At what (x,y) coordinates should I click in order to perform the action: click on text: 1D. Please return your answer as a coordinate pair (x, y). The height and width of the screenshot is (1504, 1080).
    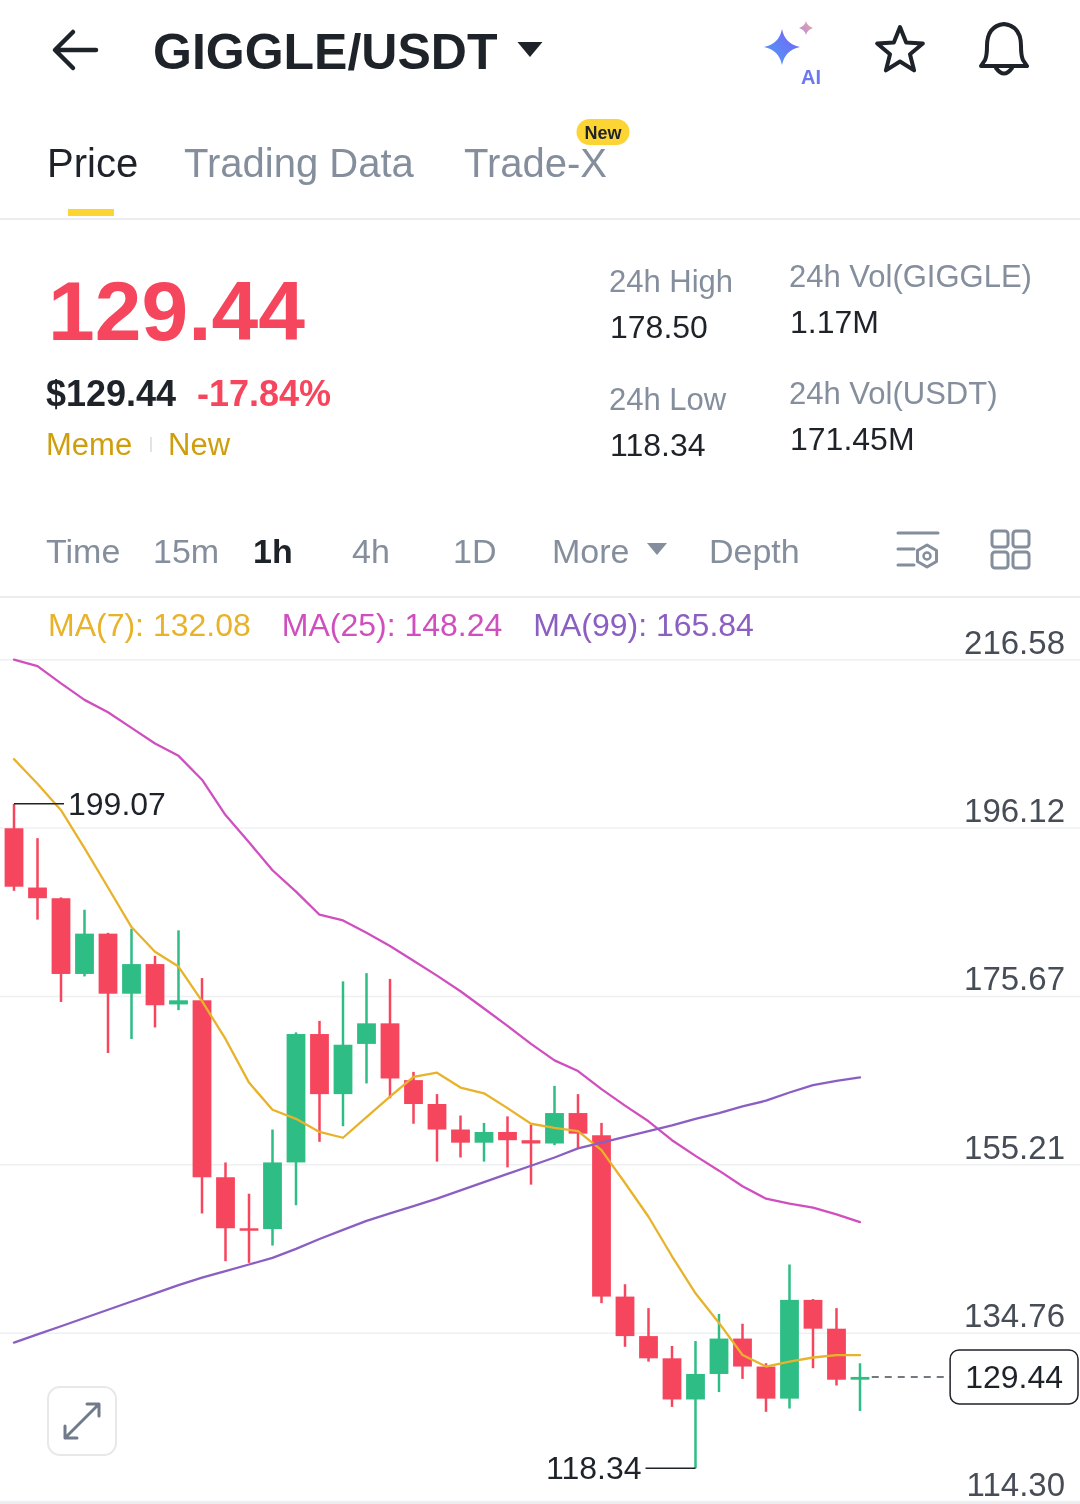
    Looking at the image, I should click on (475, 551).